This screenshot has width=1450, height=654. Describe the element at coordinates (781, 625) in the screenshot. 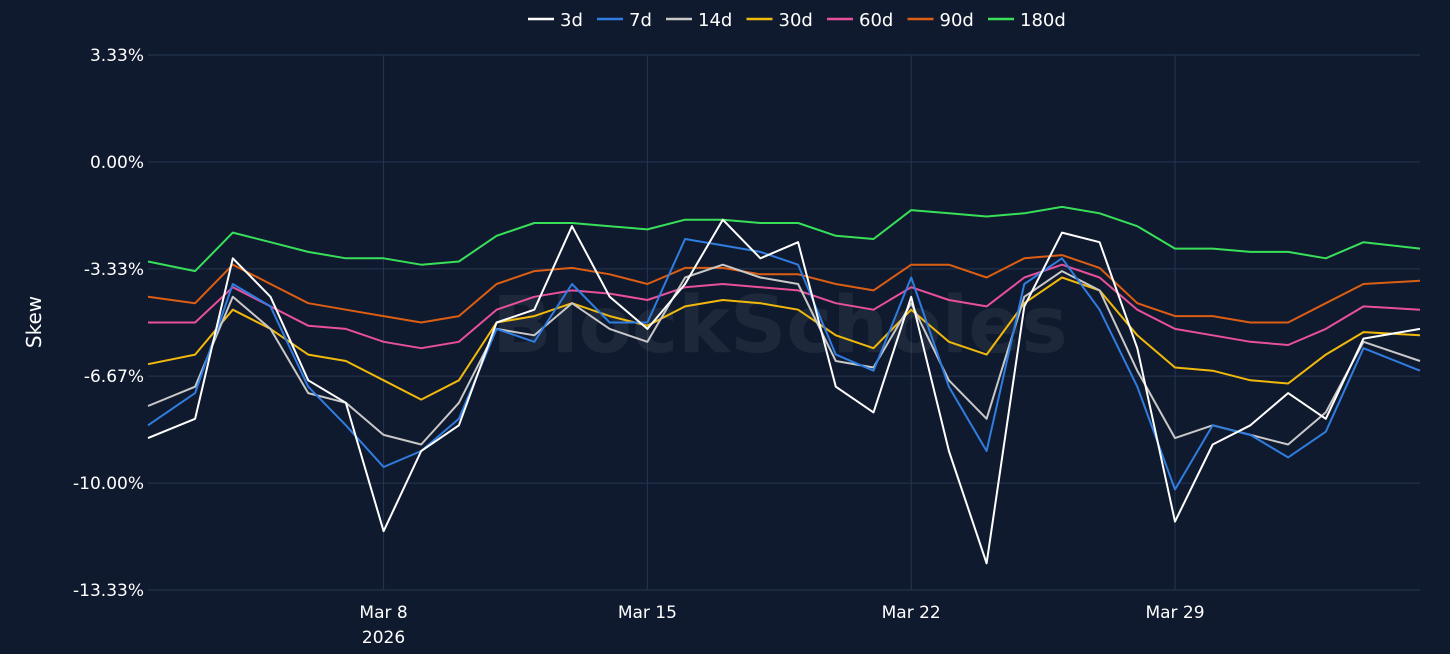

I see `x-tick-labels: Mar 8 2026 Mar 15 Mar 22 Mar 29` at that location.